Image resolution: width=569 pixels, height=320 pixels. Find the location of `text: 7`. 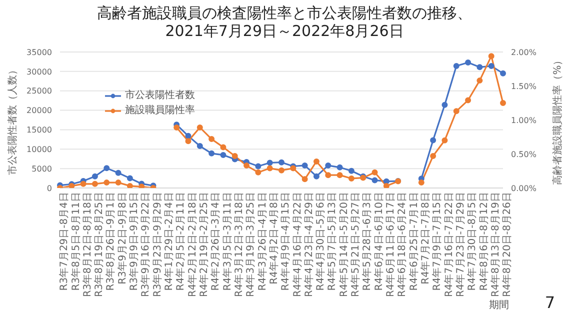

text: 7 is located at coordinates (549, 302).